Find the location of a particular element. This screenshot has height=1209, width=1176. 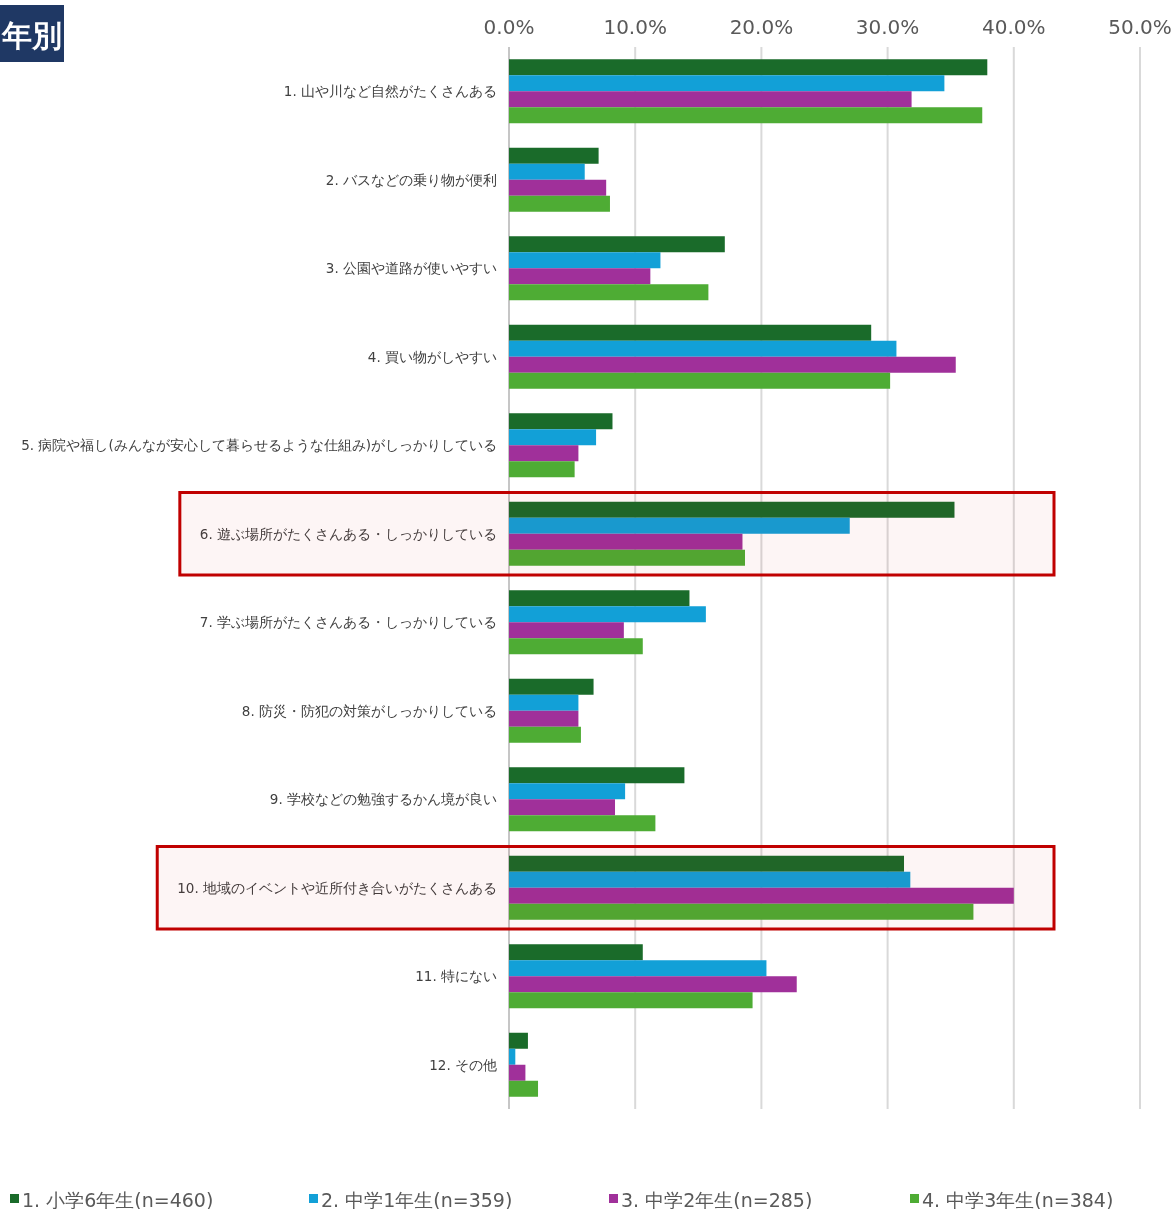

y-tick-label: 1. 山や川など自然がたくさんある is located at coordinates (390, 91).